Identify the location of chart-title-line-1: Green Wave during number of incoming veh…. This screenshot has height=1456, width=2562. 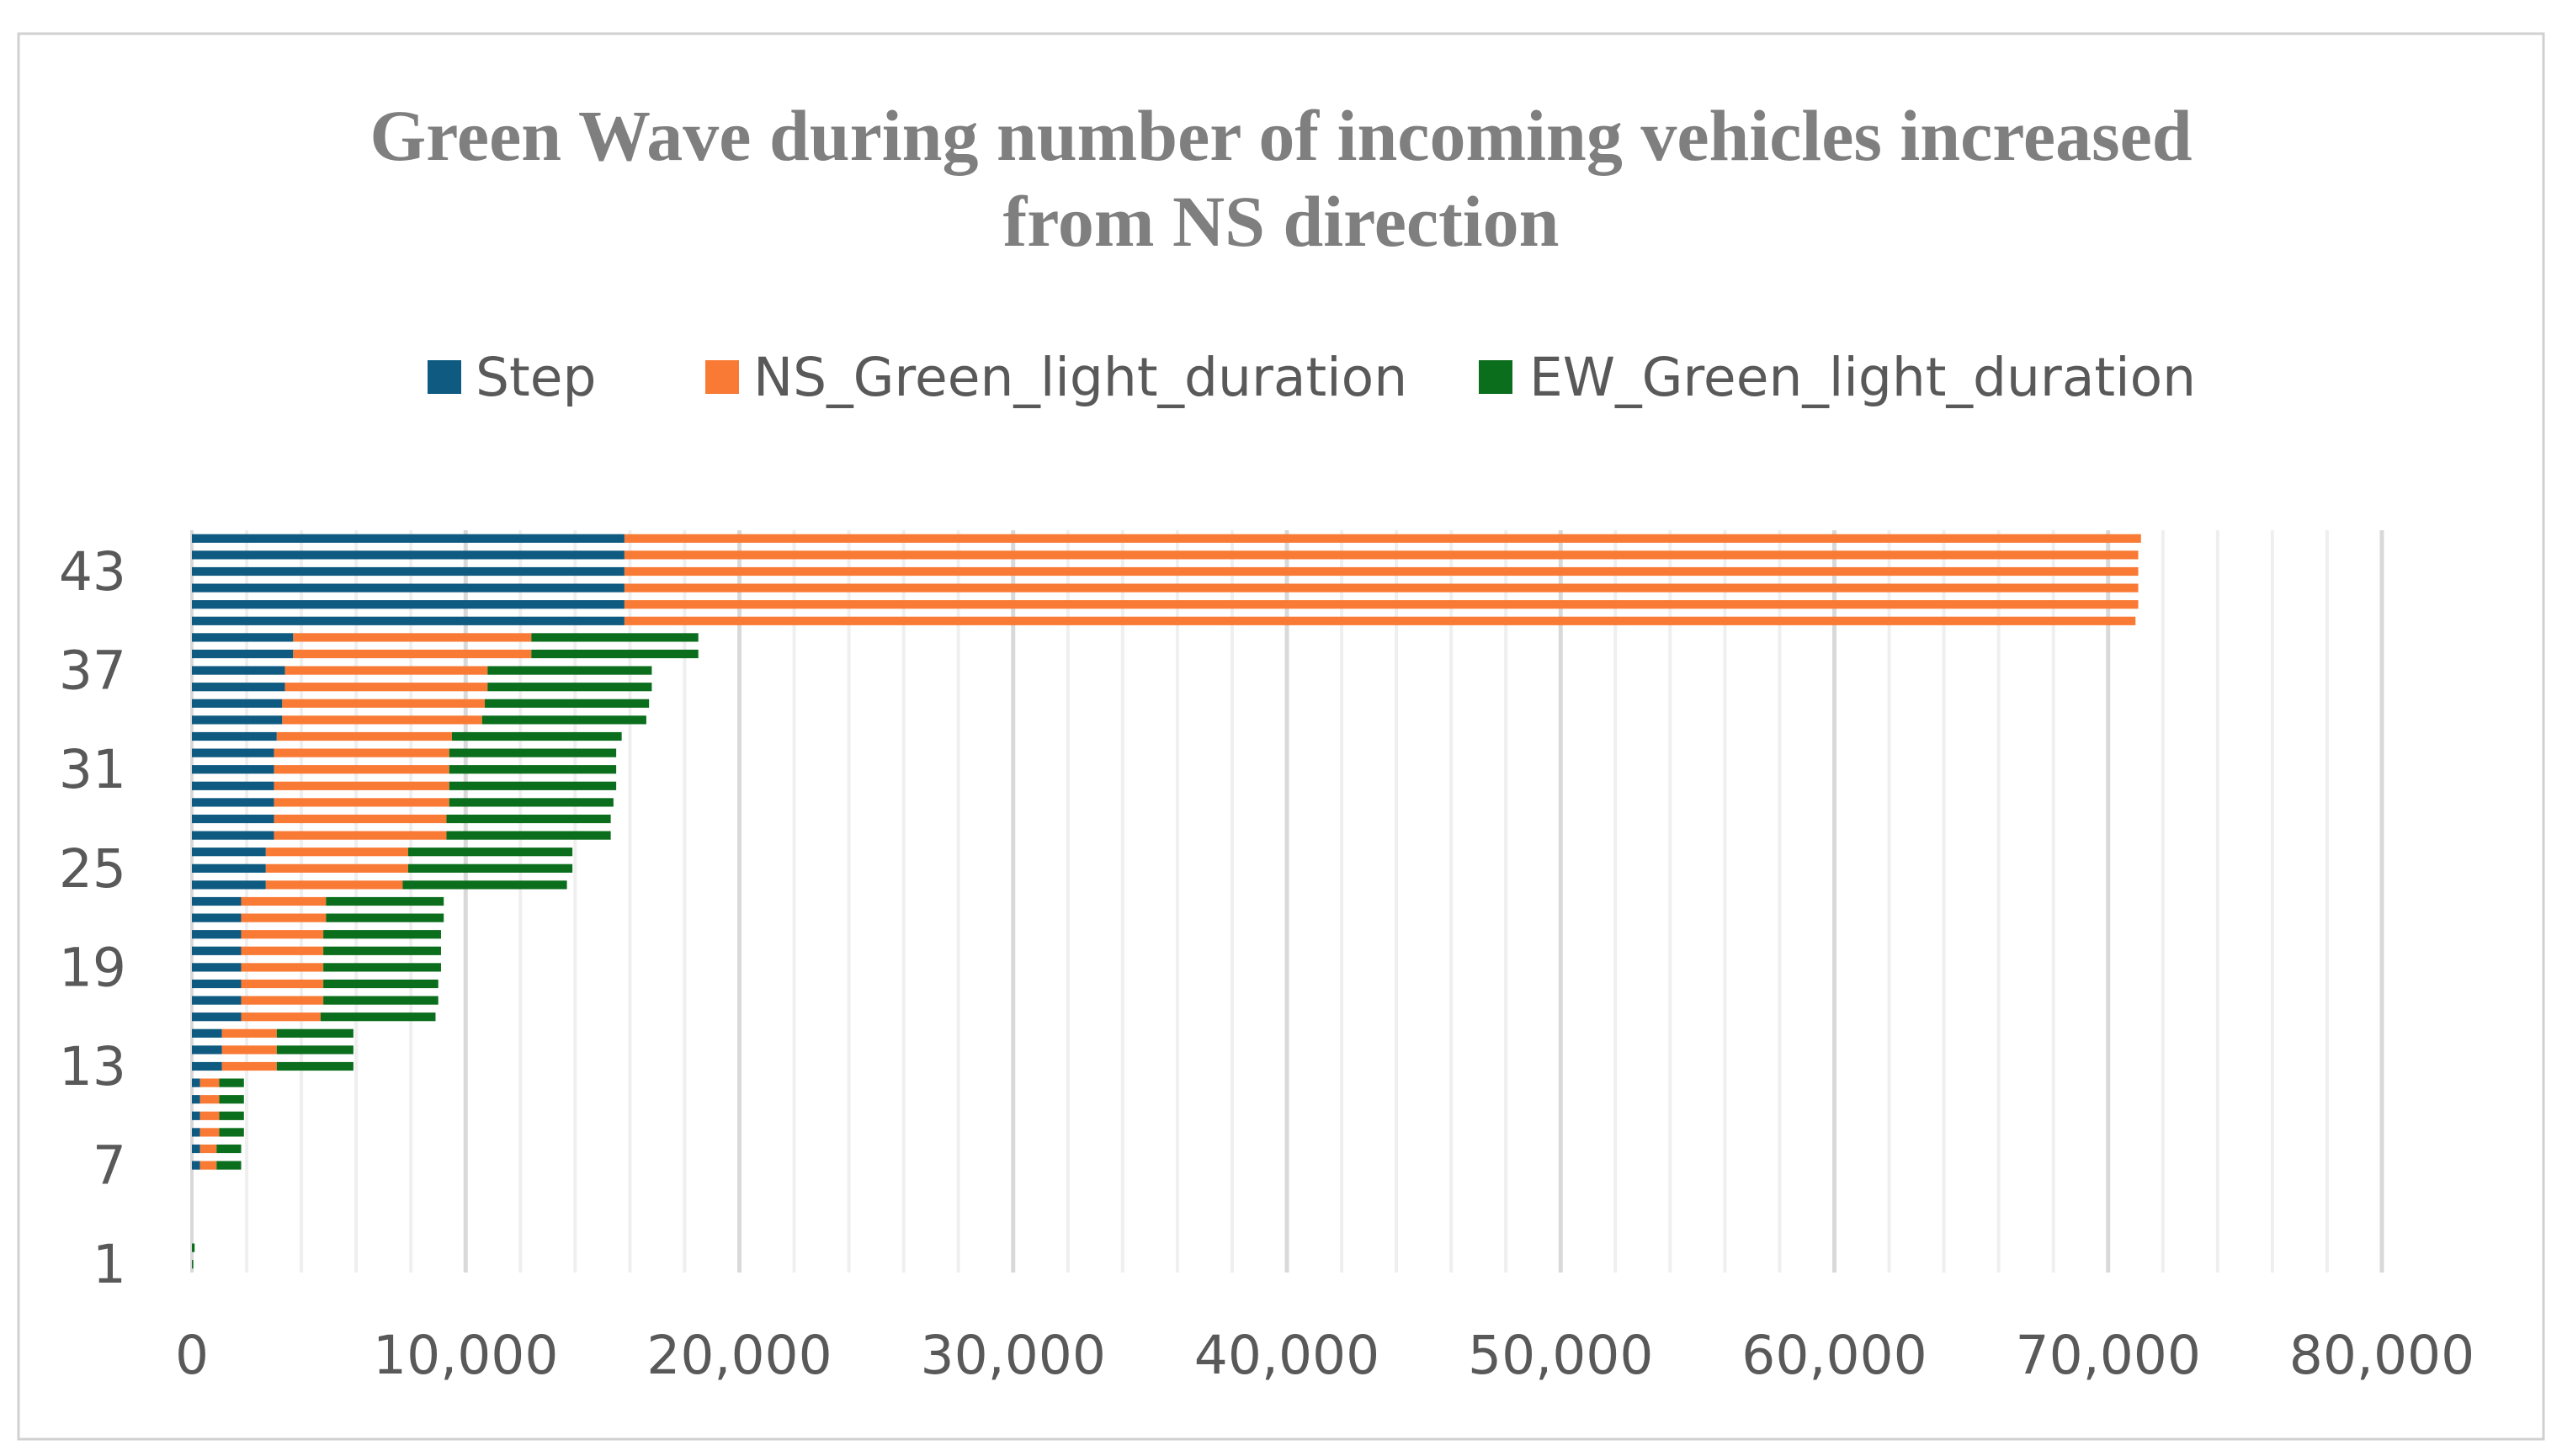
(1280, 135).